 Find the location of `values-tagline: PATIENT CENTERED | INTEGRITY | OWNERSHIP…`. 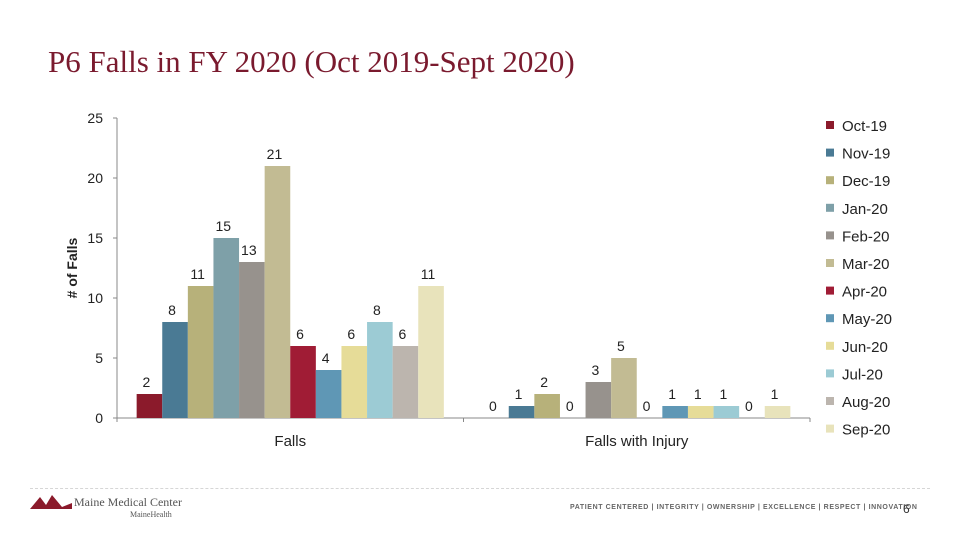

values-tagline: PATIENT CENTERED | INTEGRITY | OWNERSHIP… is located at coordinates (744, 507).